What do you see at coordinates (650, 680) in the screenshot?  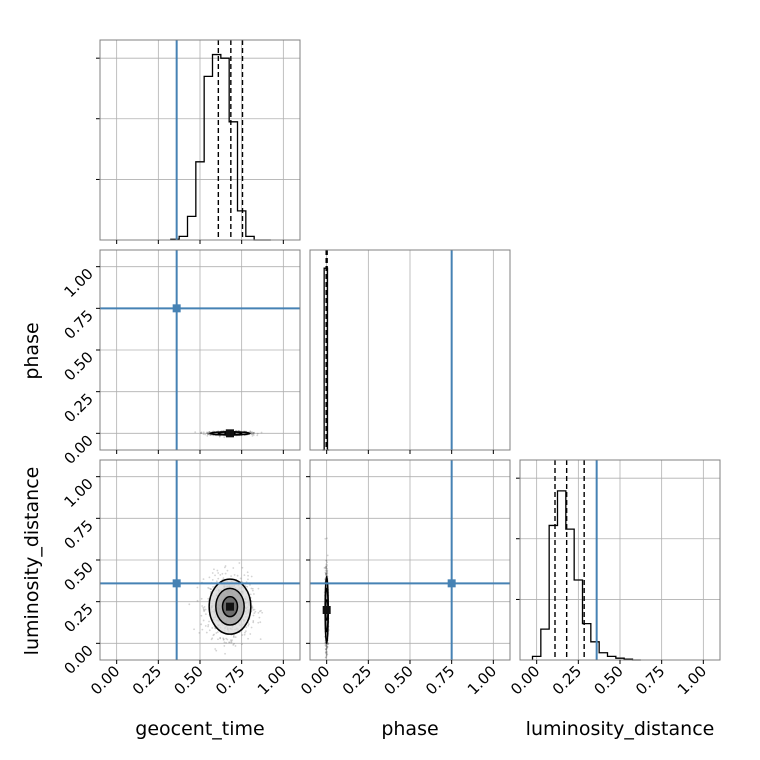 I see `x-tick-label: 0.75` at bounding box center [650, 680].